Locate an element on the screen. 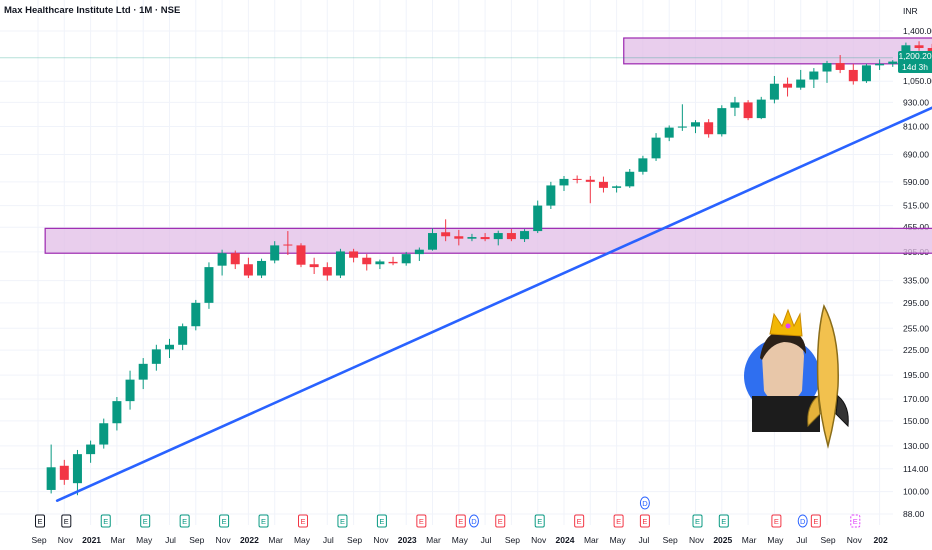 This screenshot has height=550, width=932. y-tick-label: 150.00 is located at coordinates (916, 421).